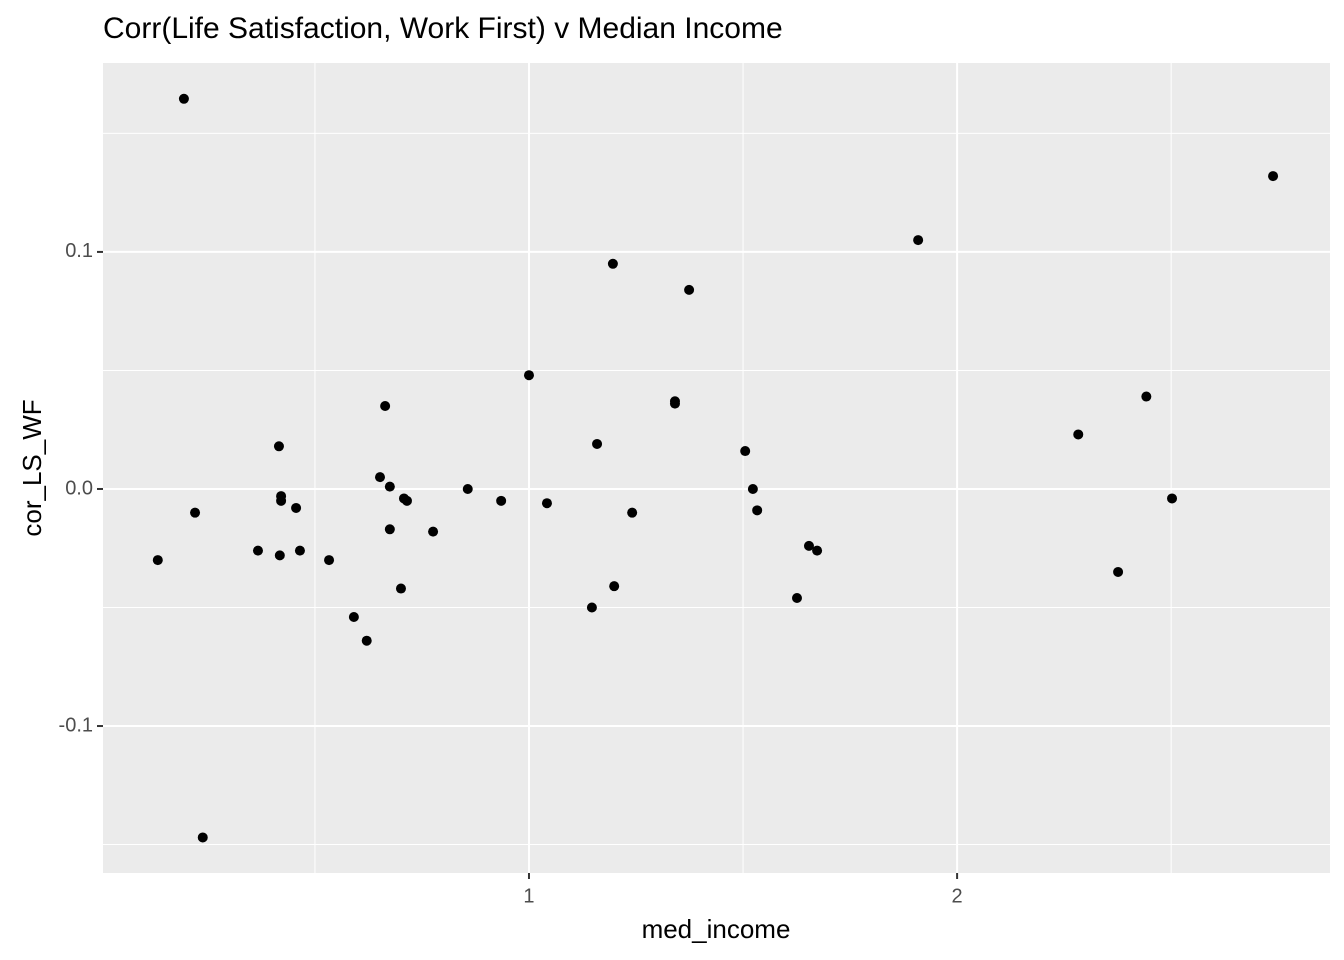 The height and width of the screenshot is (960, 1344). What do you see at coordinates (79, 488) in the screenshot?
I see `y-tick-label: 0.0` at bounding box center [79, 488].